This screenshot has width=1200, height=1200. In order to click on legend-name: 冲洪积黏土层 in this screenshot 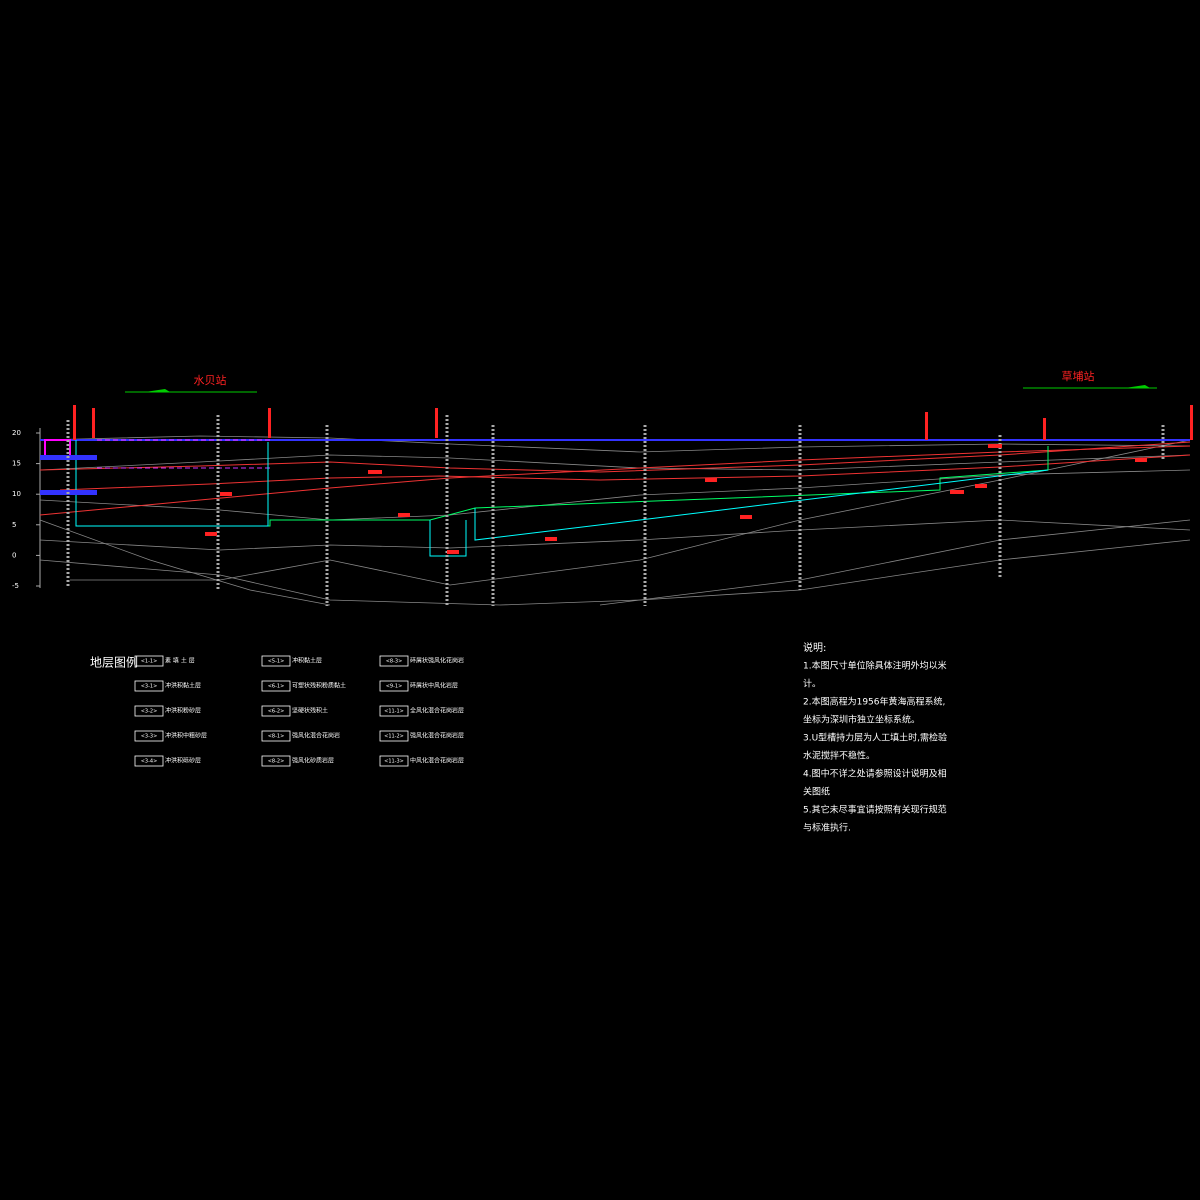, I will do `click(183, 686)`.